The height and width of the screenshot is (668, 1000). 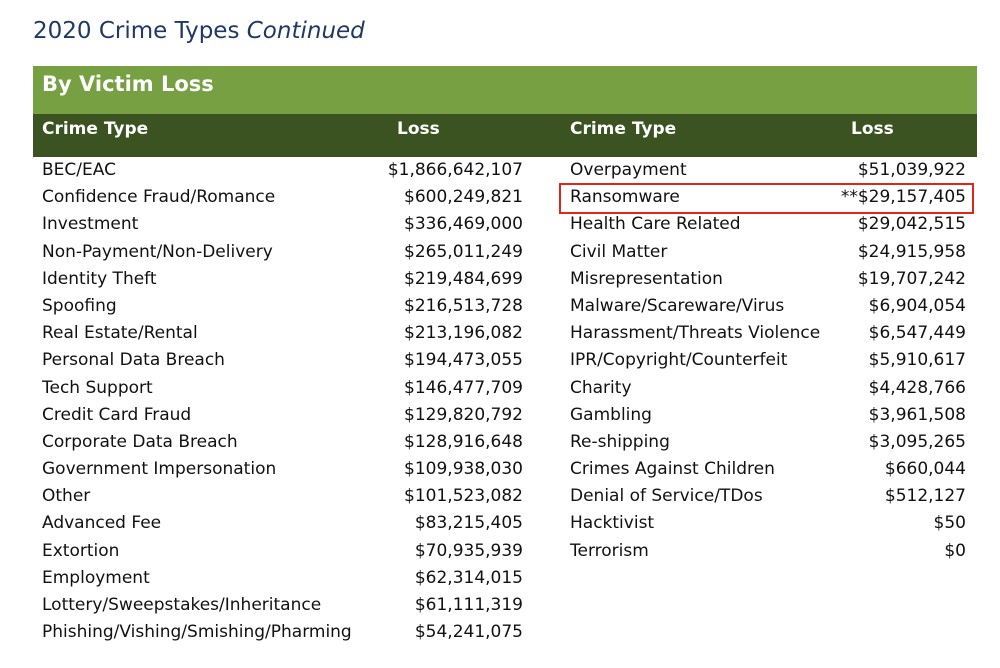 I want to click on crime-type-cell: Investment, so click(x=90, y=224).